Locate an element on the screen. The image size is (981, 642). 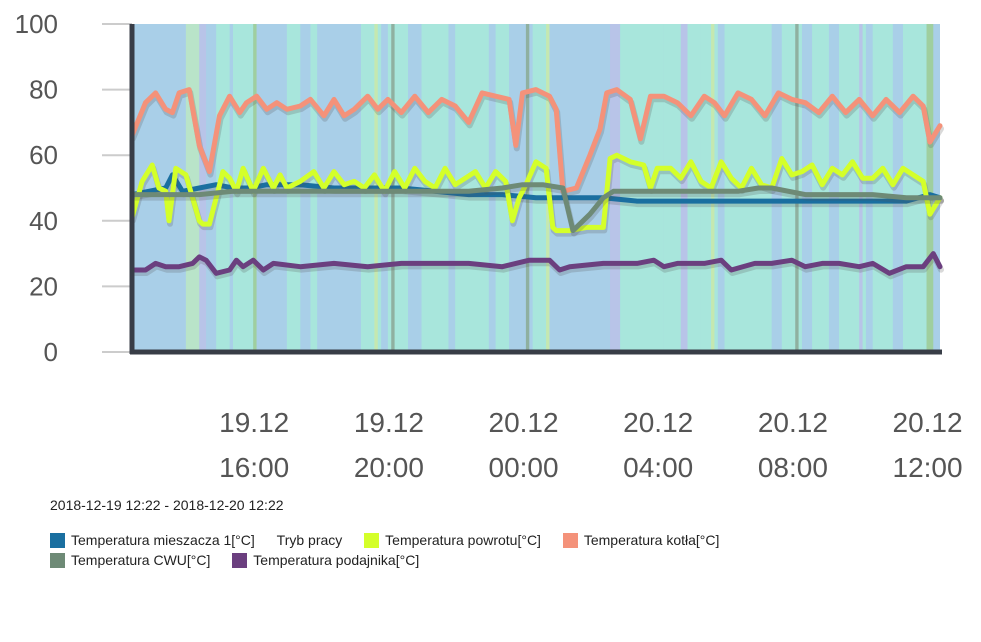
legend-item-kotla: Temperatura kotła[°C] is located at coordinates (641, 540).